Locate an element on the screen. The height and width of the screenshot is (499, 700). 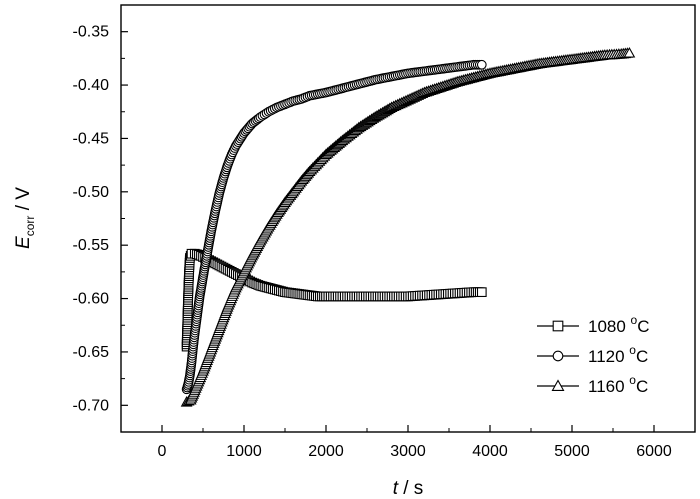
x-tick-label: 3000 is located at coordinates (408, 451).